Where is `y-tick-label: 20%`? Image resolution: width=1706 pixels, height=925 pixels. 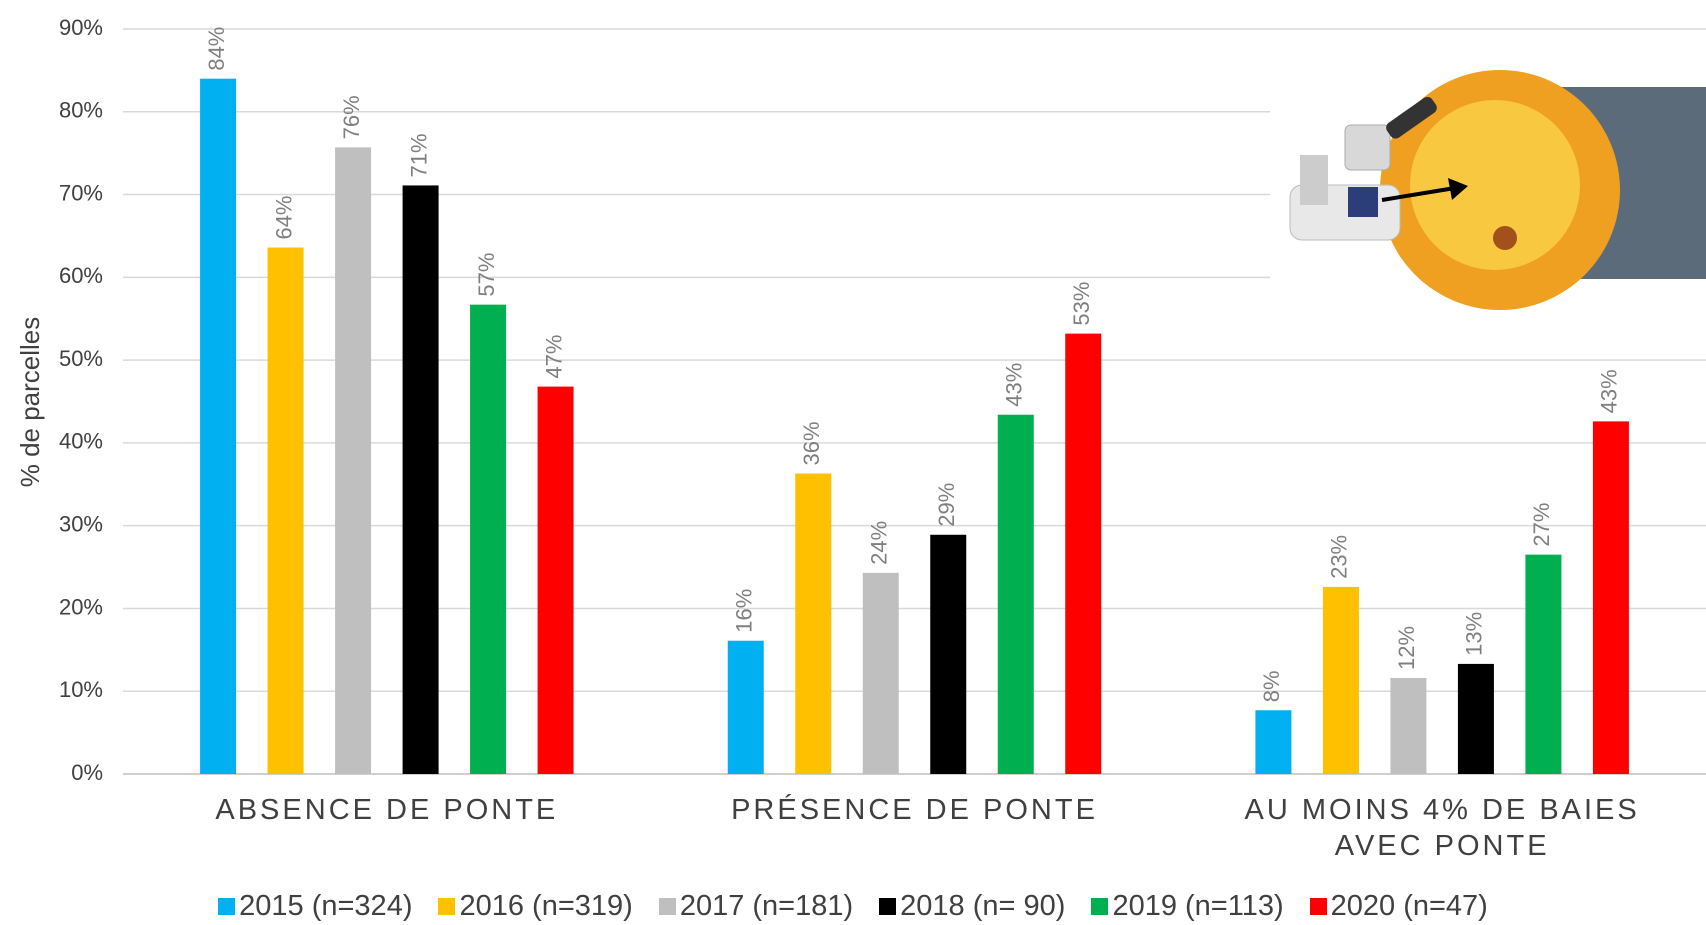
y-tick-label: 20% is located at coordinates (81, 606).